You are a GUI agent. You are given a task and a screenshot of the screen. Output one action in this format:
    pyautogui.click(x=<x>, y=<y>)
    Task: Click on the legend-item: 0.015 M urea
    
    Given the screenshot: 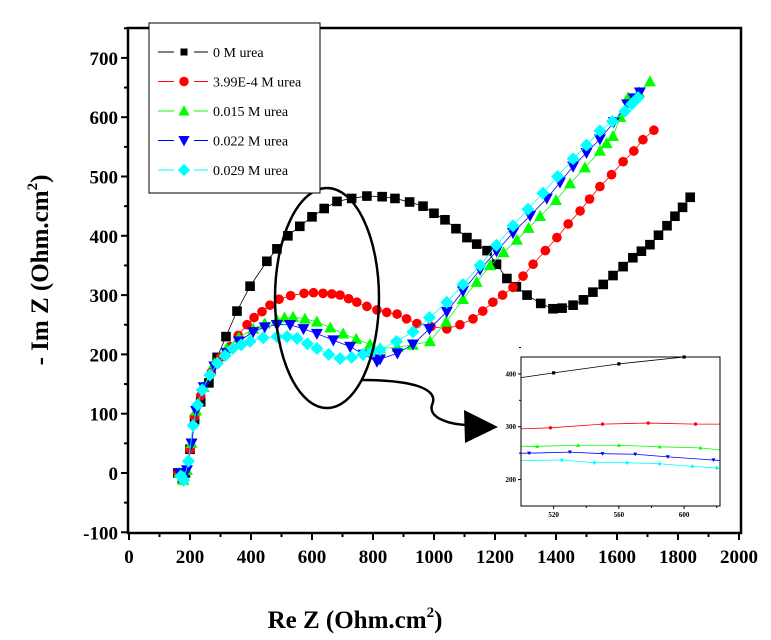 What is the action you would take?
    pyautogui.click(x=223, y=112)
    